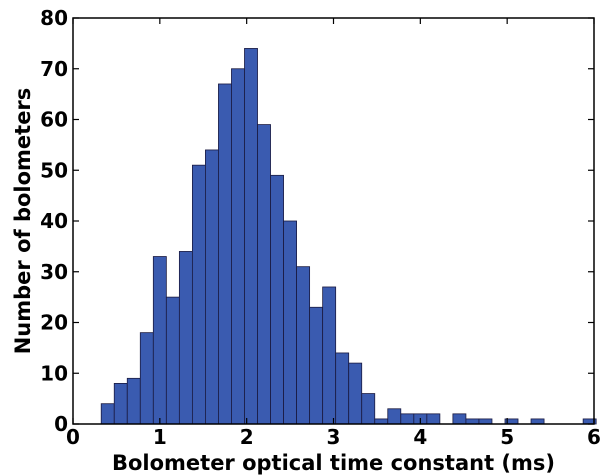 This screenshot has height=476, width=603. Describe the element at coordinates (54, 323) in the screenshot. I see `y-tick-label: 20` at that location.